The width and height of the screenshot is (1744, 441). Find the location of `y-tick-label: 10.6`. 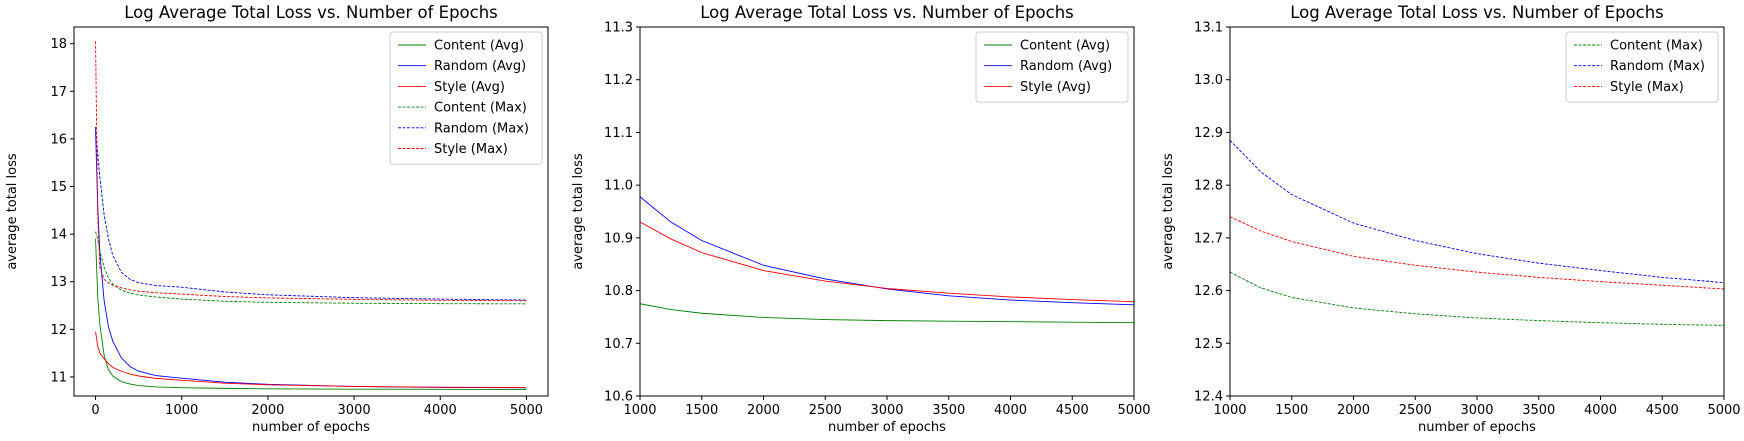

y-tick-label: 10.6 is located at coordinates (618, 397).